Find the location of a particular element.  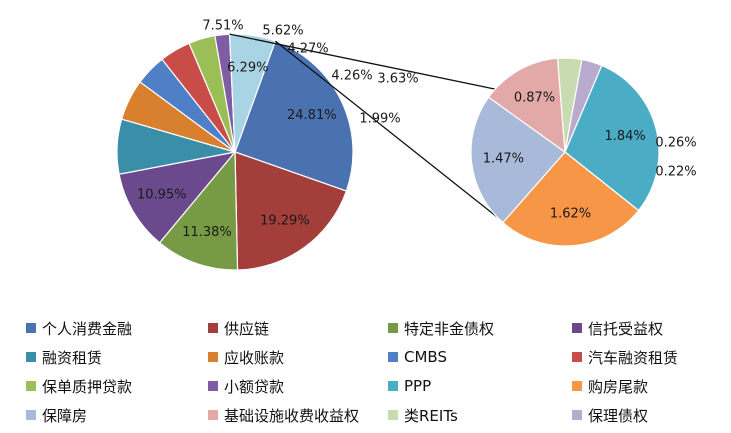

legend-item: 特定非金债权 is located at coordinates (480, 328).